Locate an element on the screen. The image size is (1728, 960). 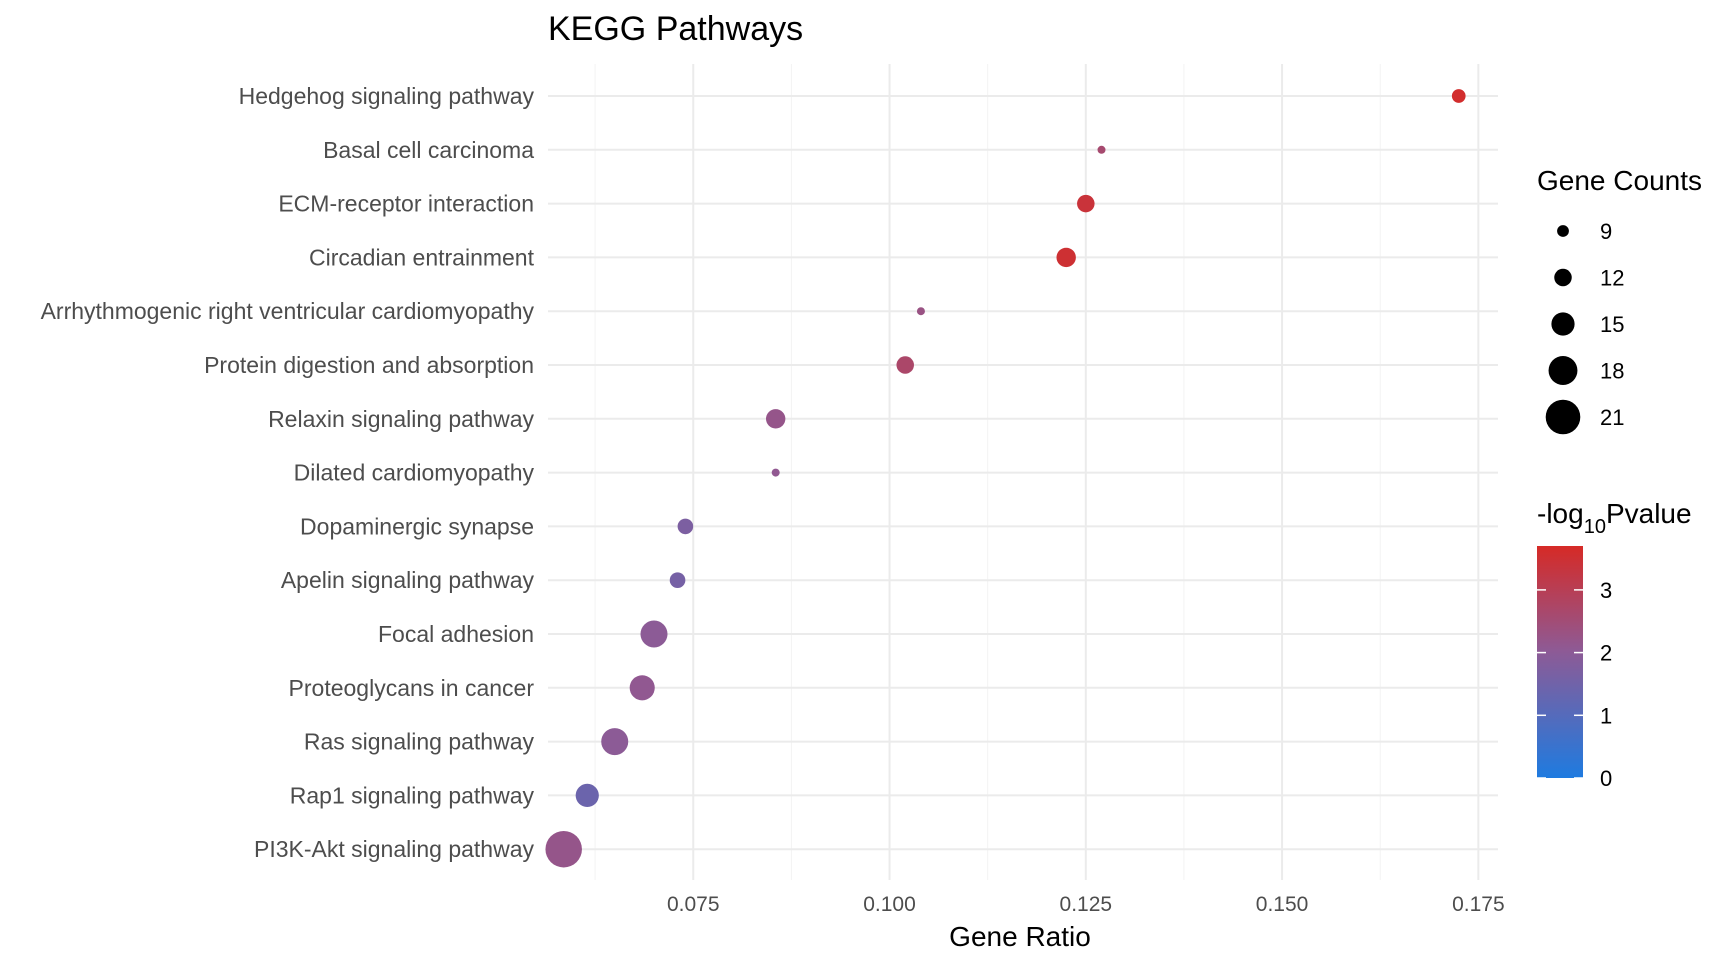
category-label: Circadian entrainment is located at coordinates (422, 257).